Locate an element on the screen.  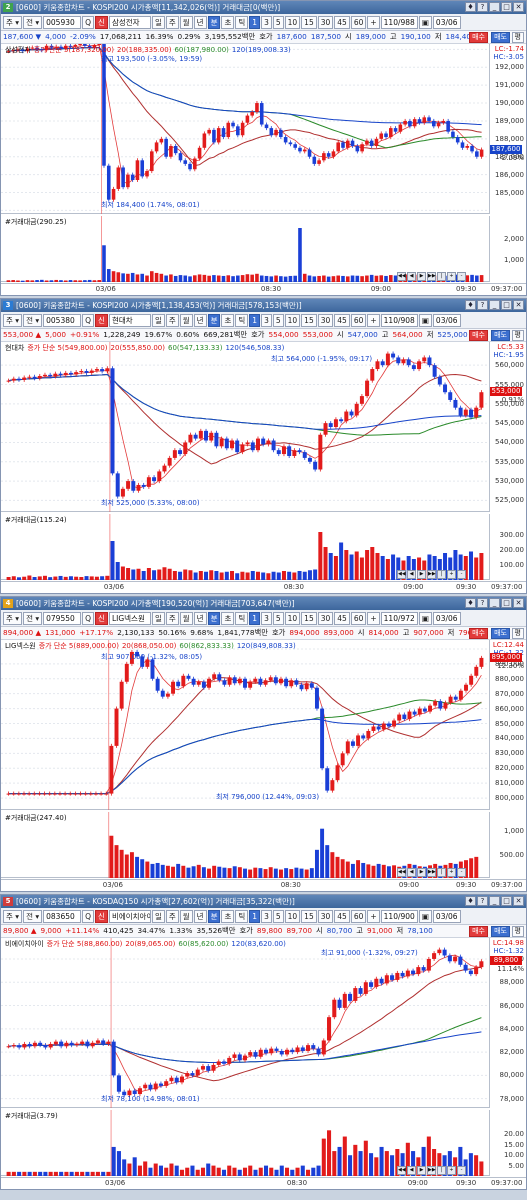
stock-code-input: 079550 is located at coordinates (62, 618).